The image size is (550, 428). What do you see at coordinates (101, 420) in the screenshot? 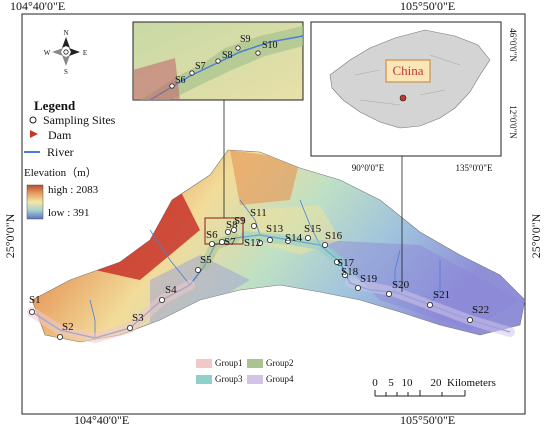
I see `coord-bottom-left: 104°40'0"E` at bounding box center [101, 420].